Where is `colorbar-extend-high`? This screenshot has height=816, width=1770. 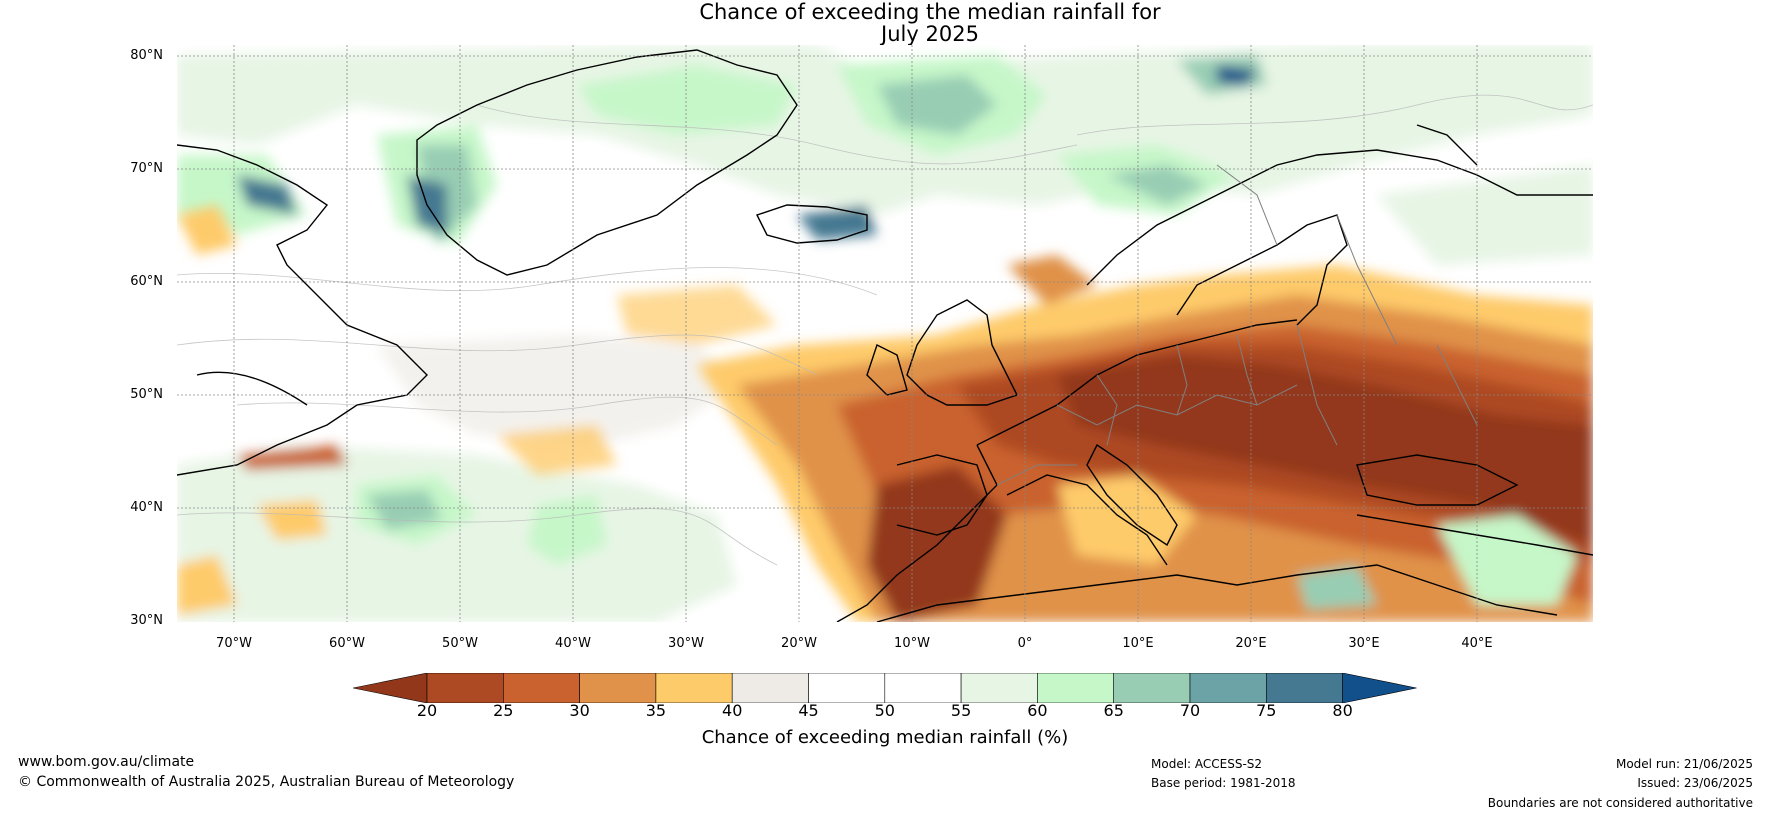
colorbar-extend-high is located at coordinates (1379, 688).